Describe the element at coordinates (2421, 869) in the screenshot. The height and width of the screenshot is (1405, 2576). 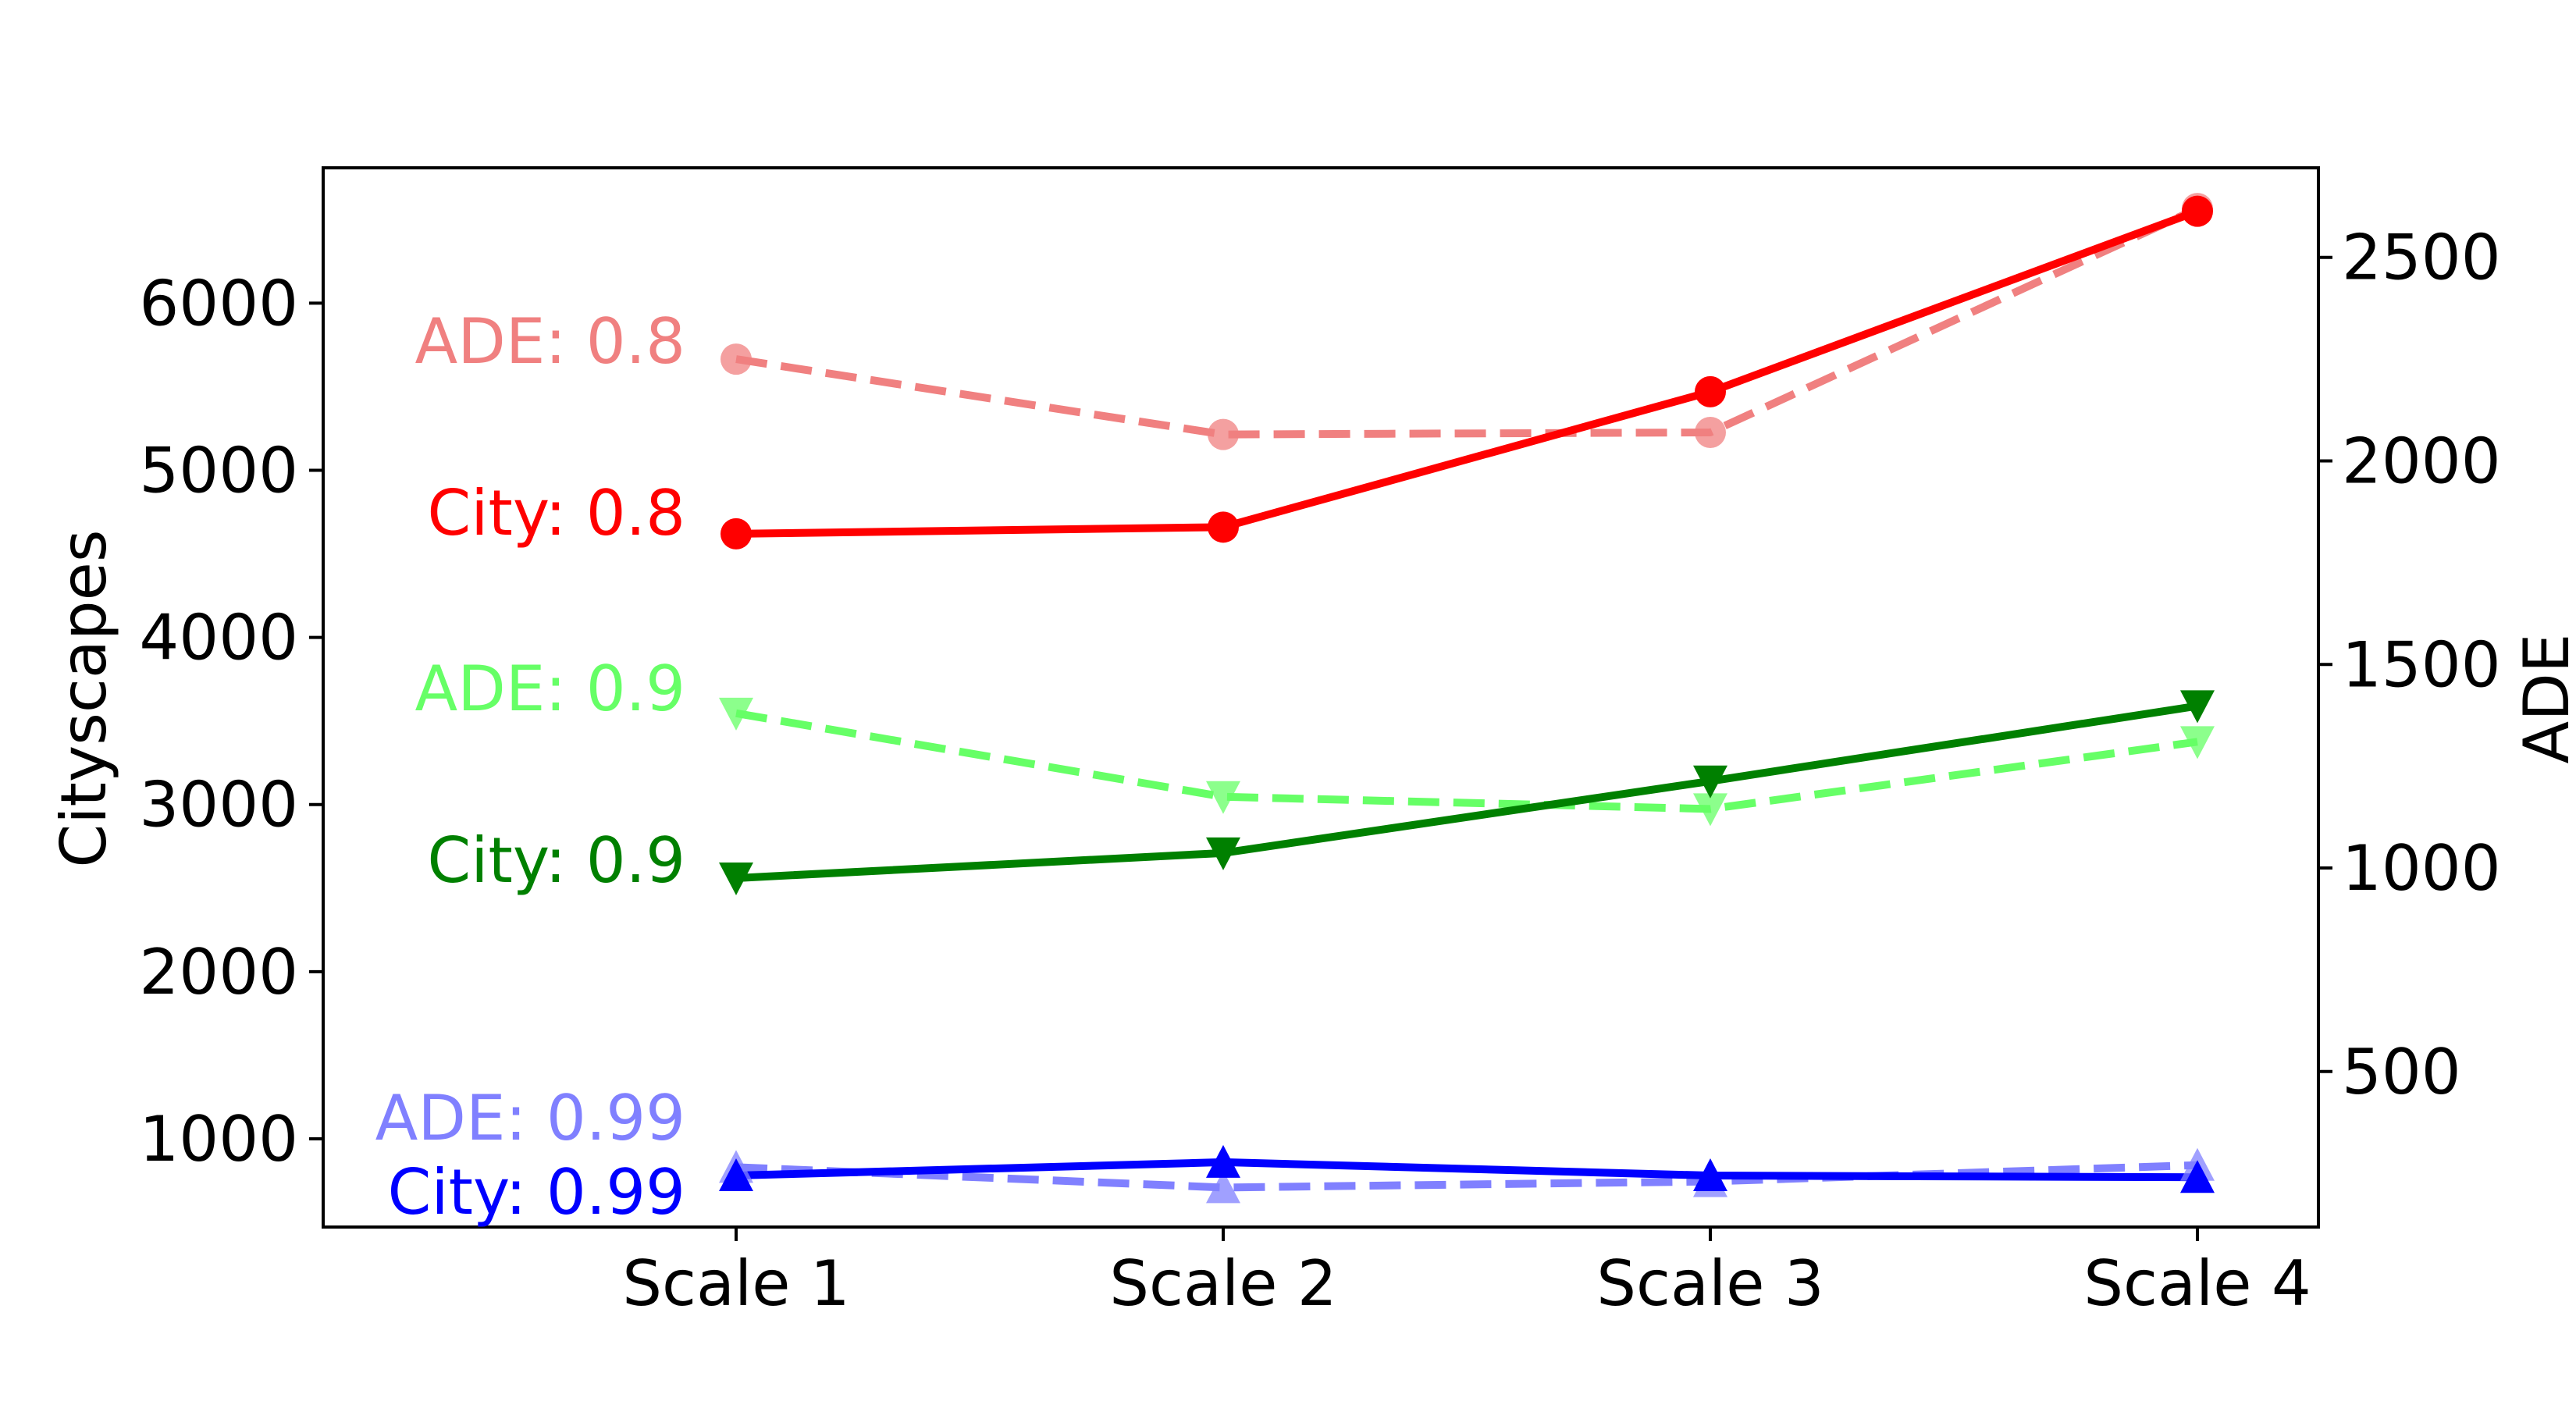
I see `y-right-tick-label: 1000` at that location.